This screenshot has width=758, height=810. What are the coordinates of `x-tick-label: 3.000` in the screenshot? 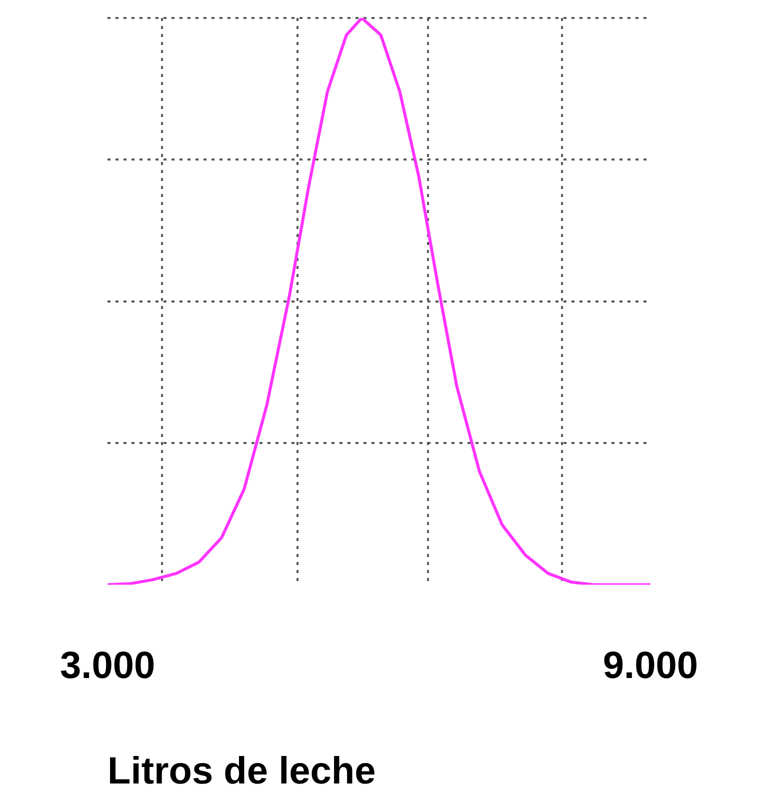 It's located at (108, 666).